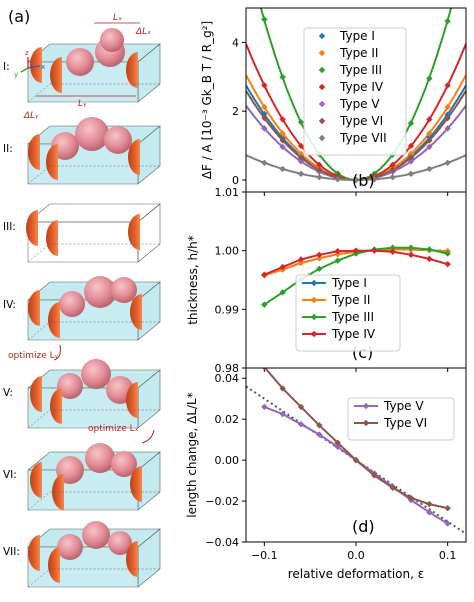 The image size is (474, 602). I want to click on y-tick-label: 0, so click(235, 180).